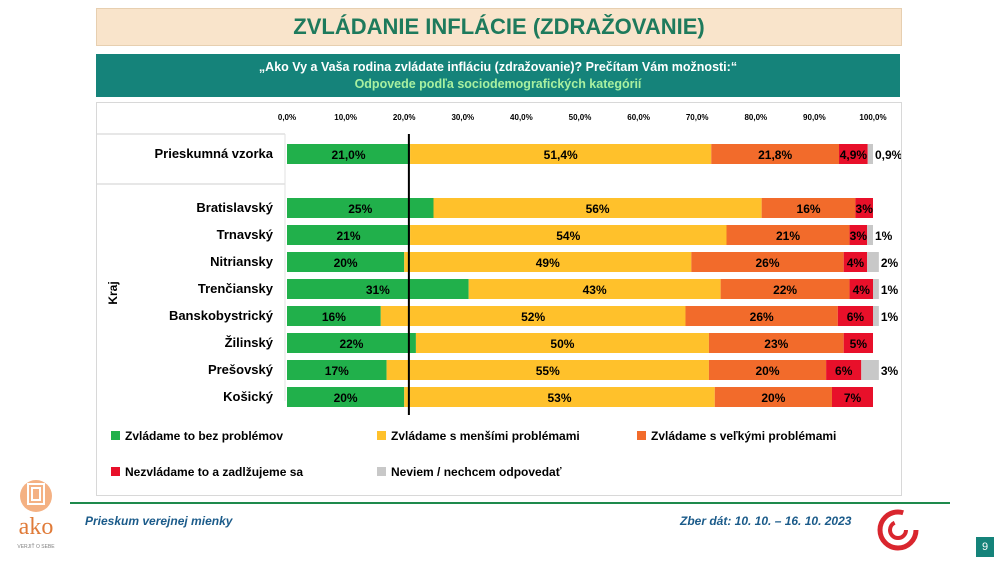  Describe the element at coordinates (245, 234) in the screenshot. I see `category-label: Trnavský` at that location.